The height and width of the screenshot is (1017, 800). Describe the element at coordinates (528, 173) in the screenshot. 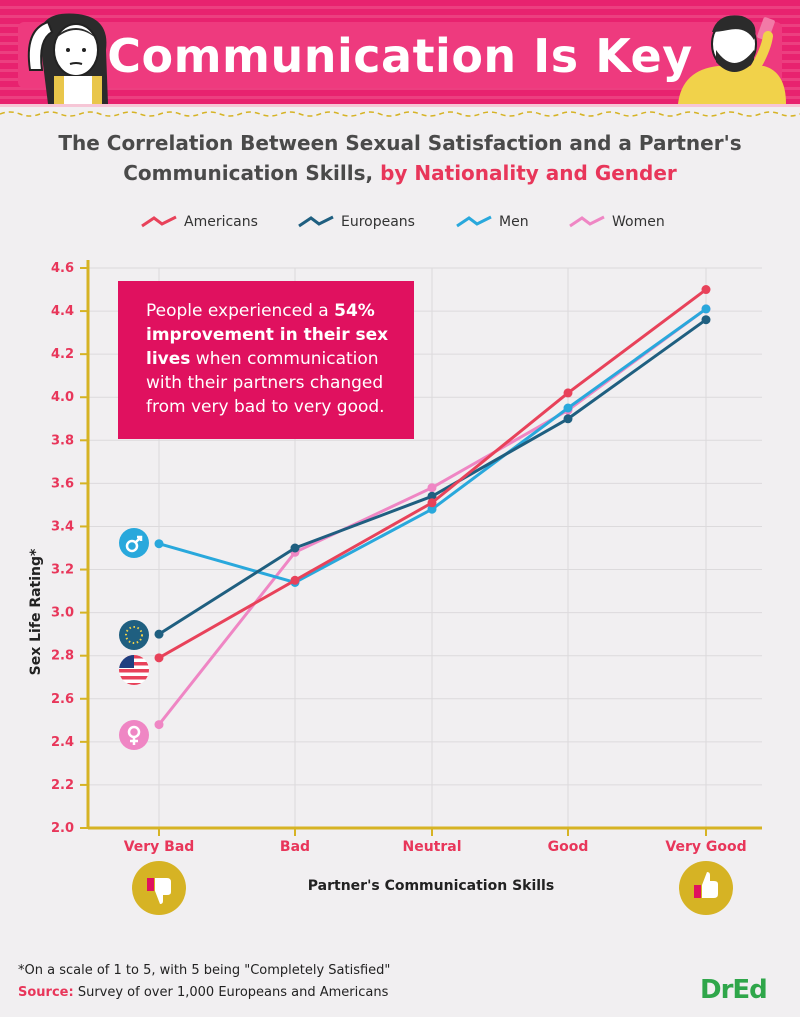

I see `subtitle-line-2-highlight: by Nationality and Gender` at that location.